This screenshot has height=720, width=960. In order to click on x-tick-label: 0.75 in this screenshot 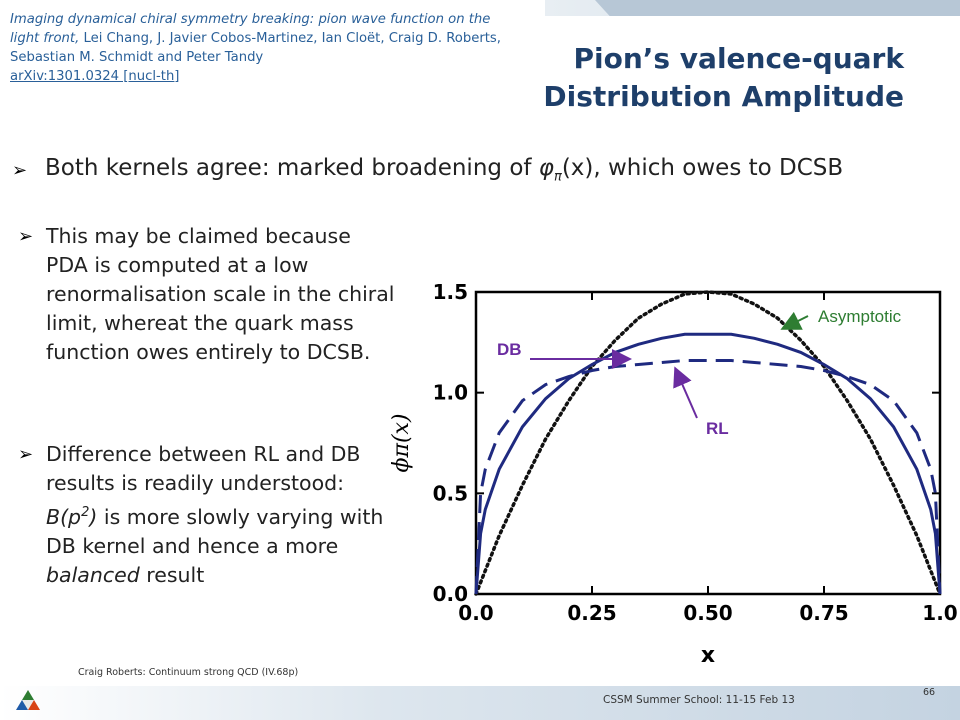, I will do `click(823, 613)`.